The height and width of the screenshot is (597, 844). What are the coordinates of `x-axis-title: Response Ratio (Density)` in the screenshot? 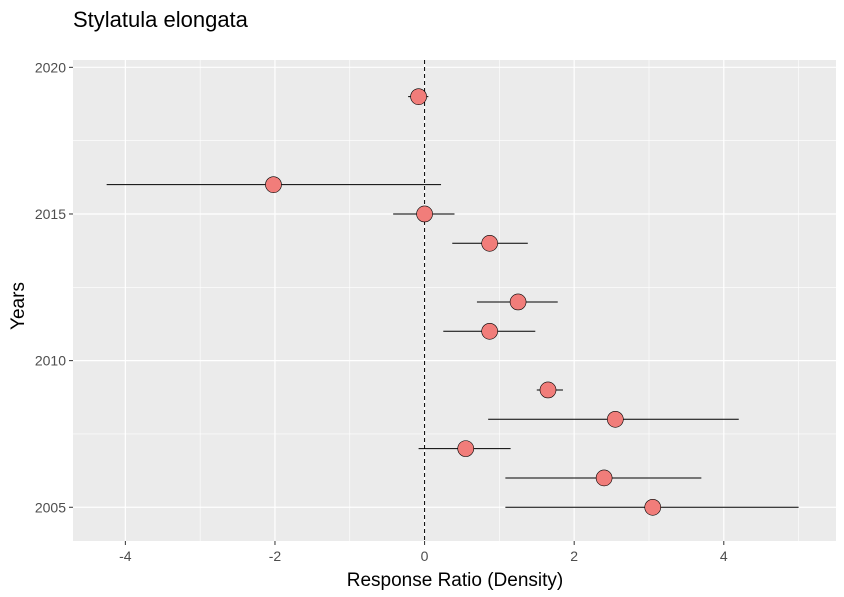 It's located at (455, 580).